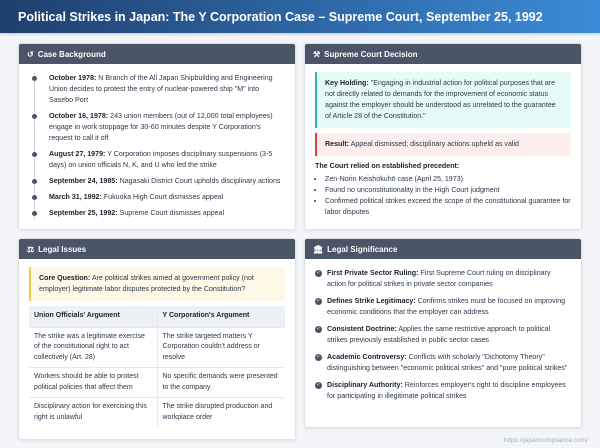  Describe the element at coordinates (317, 54) in the screenshot. I see `gavel-icon: ⚒` at that location.